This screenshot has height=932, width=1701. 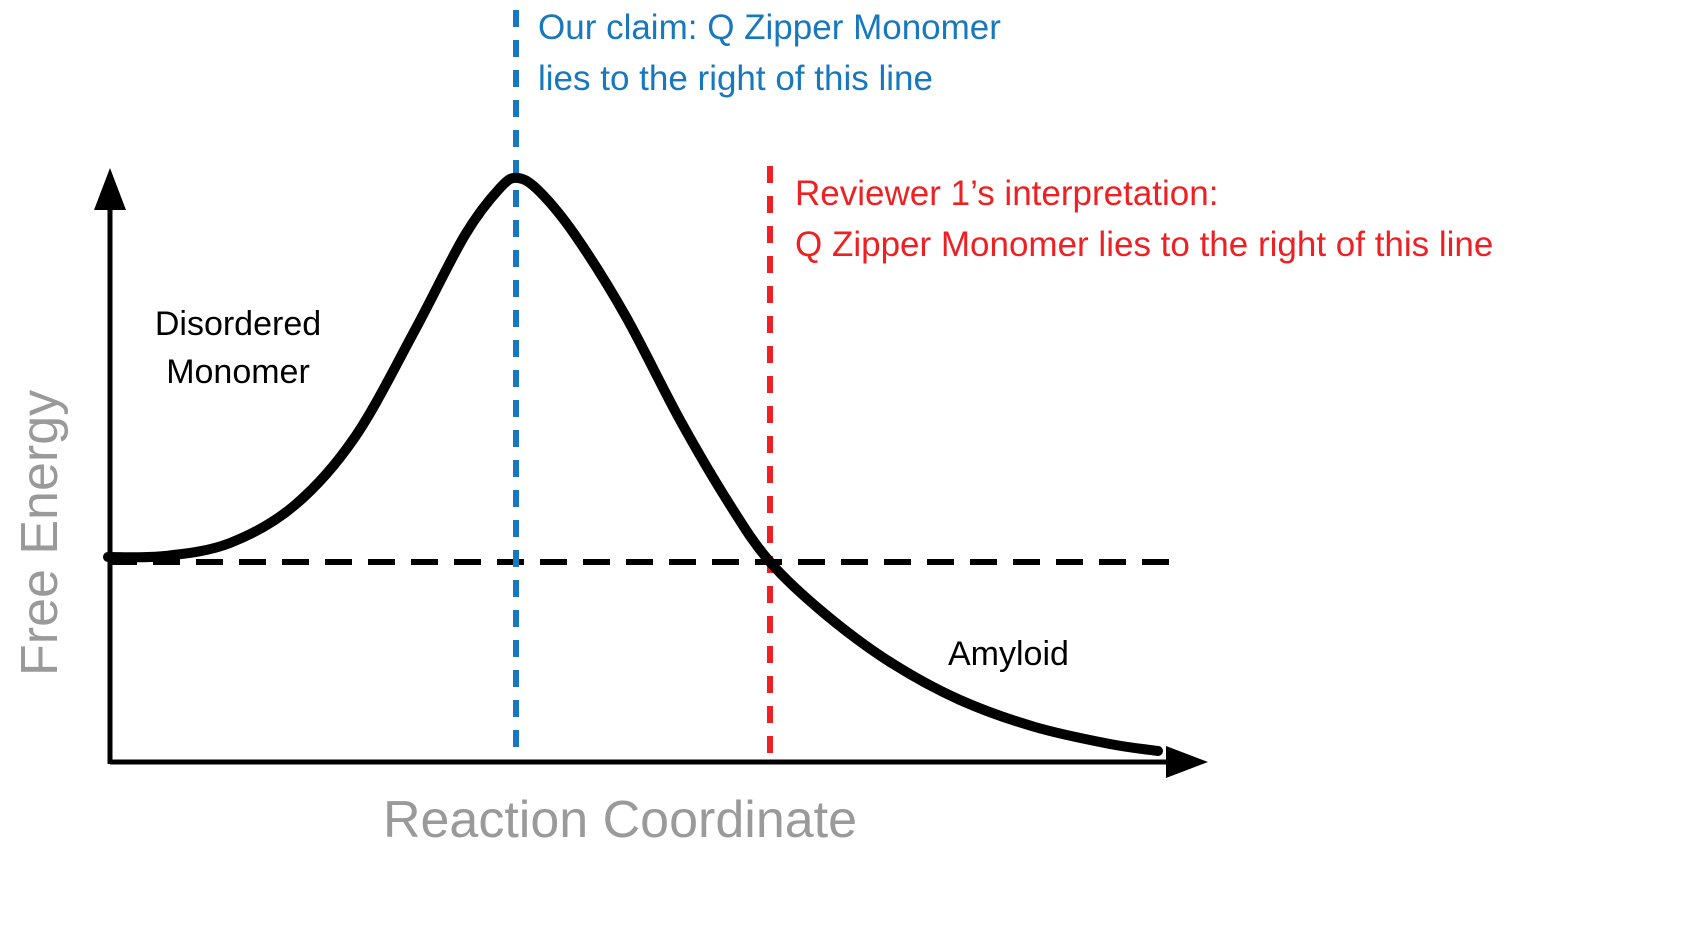 What do you see at coordinates (735, 78) in the screenshot?
I see `claim-annotation-line2: lies to the right of this line` at bounding box center [735, 78].